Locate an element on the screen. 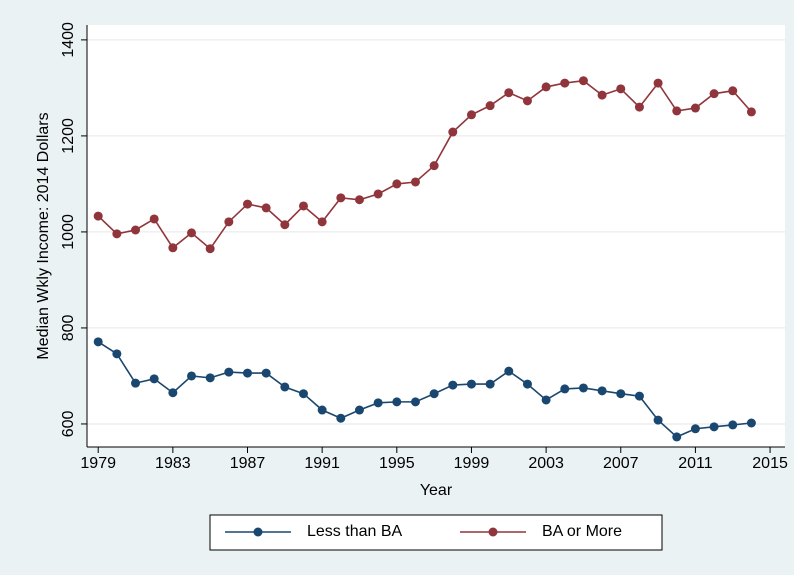 The image size is (794, 575). x-tick-label: 1983 is located at coordinates (173, 463).